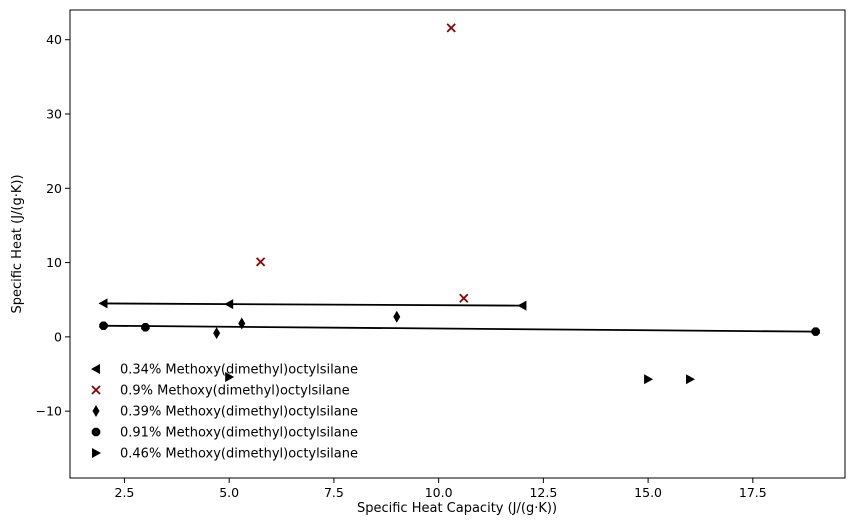 This screenshot has width=853, height=530. Describe the element at coordinates (239, 412) in the screenshot. I see `legend-entry-label: 0.39% Methoxy(dimethyl)octylsilane` at that location.